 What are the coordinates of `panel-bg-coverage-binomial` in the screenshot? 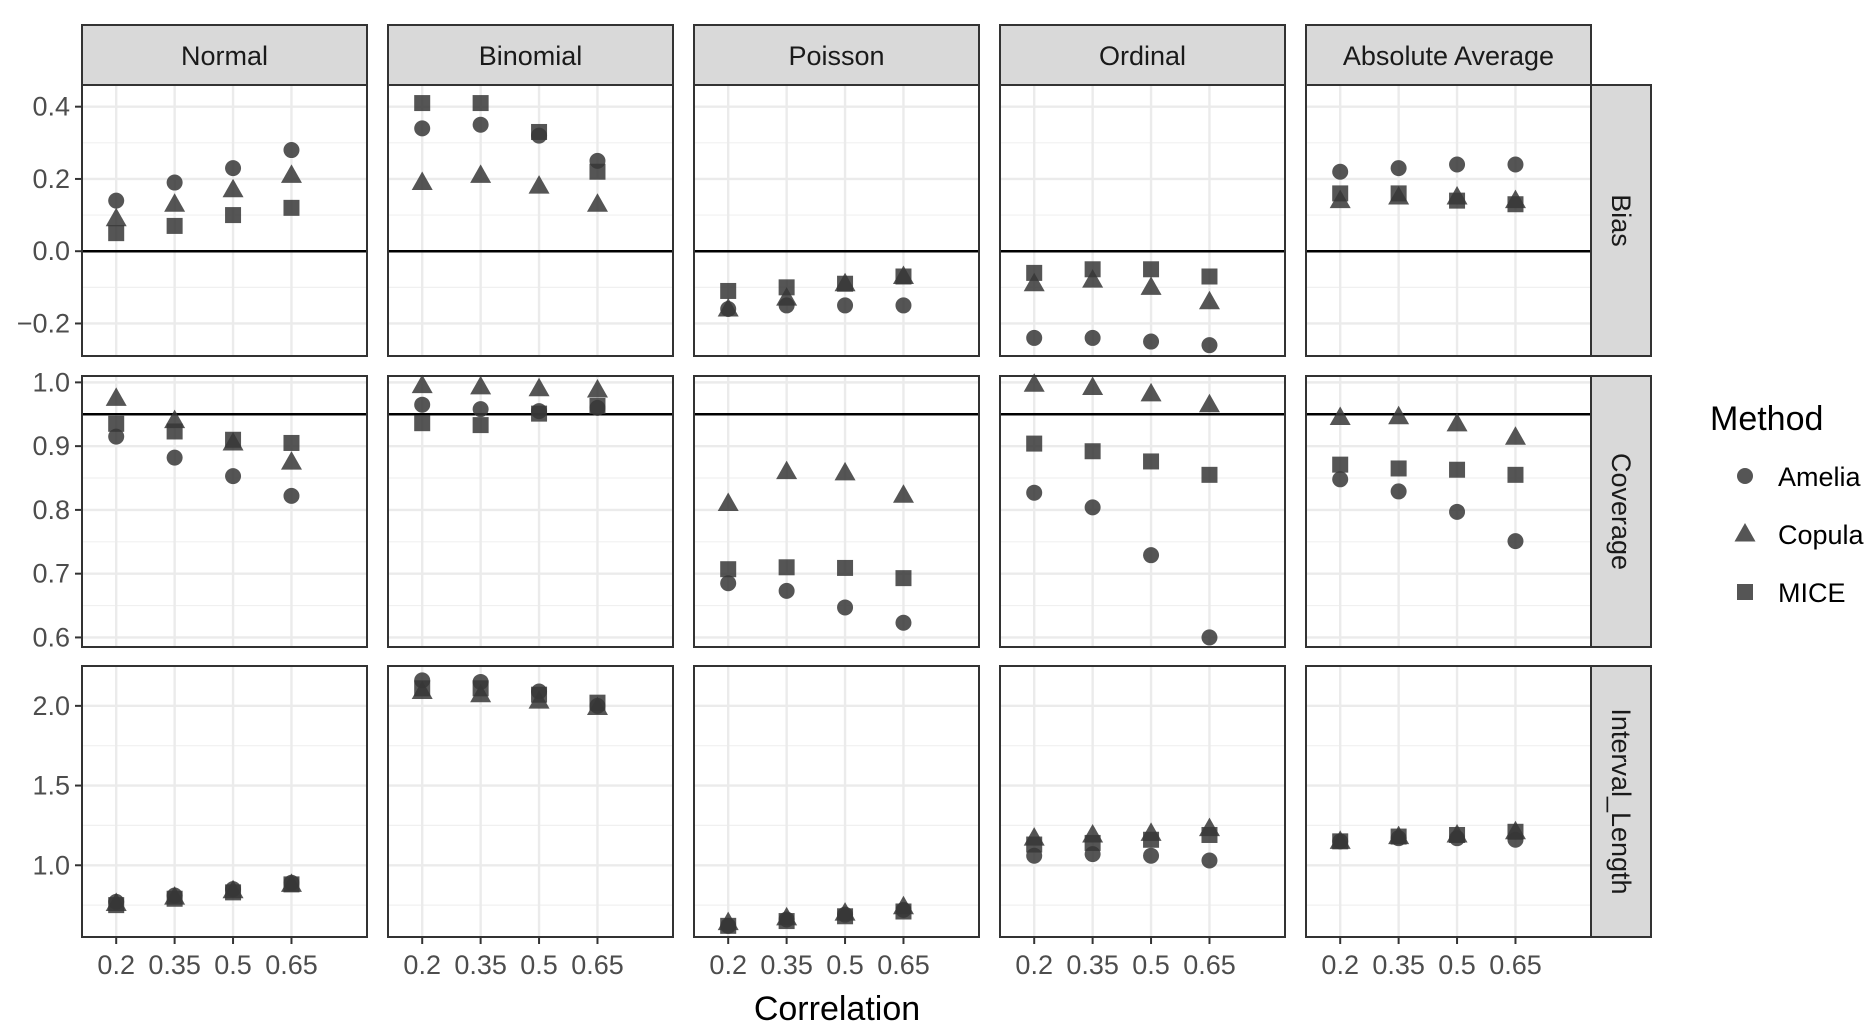 It's located at (530, 511).